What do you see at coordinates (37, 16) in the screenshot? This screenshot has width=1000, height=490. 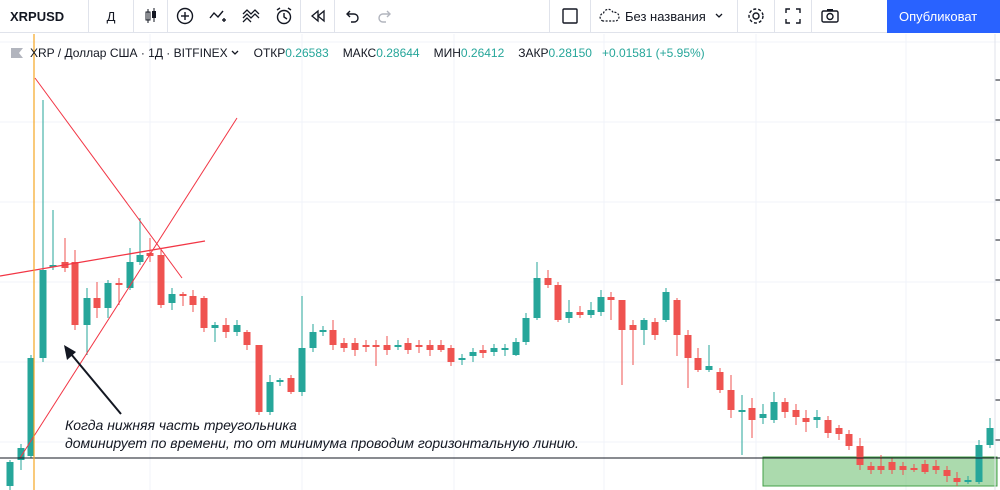 I see `symbol-search-button: XRPUSD` at bounding box center [37, 16].